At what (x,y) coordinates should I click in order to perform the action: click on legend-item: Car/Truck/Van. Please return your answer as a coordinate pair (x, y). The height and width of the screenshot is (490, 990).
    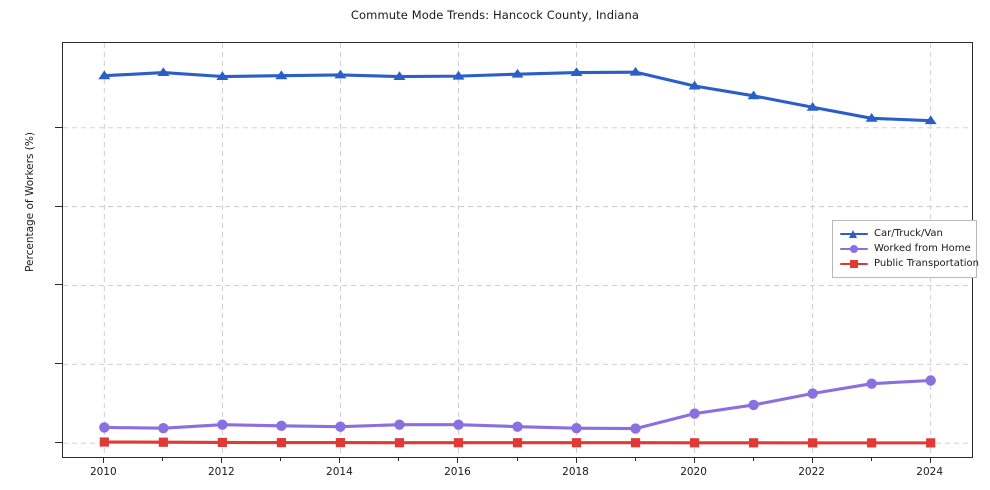
    Looking at the image, I should click on (904, 233).